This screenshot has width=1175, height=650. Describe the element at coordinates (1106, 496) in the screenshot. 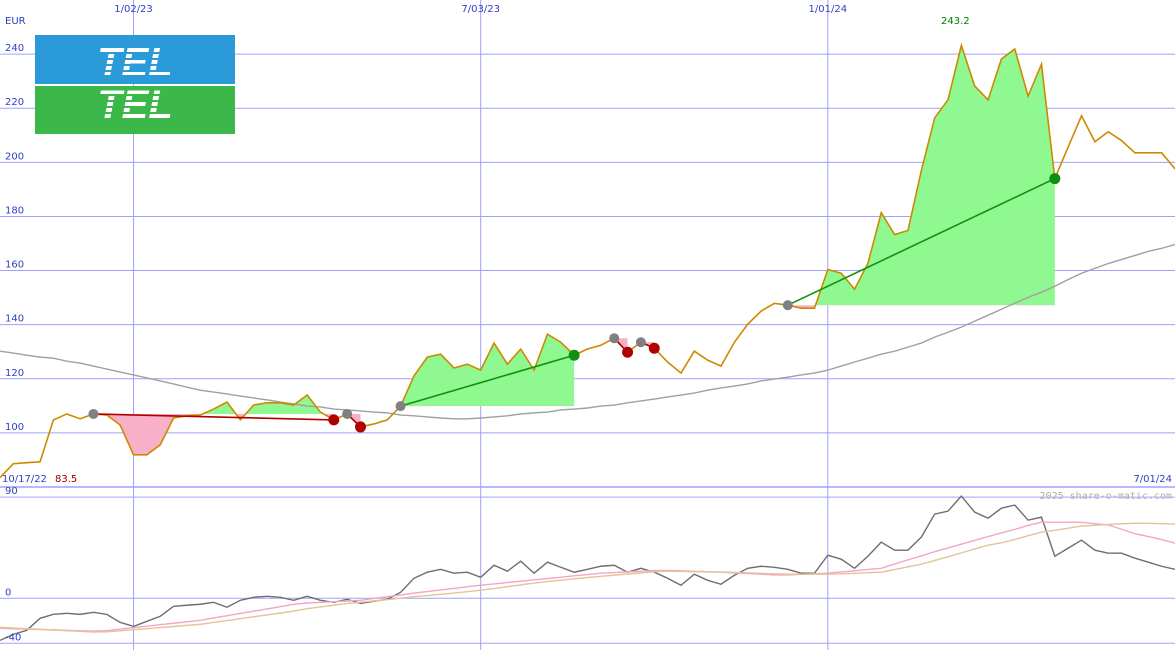

I see `watermark: 2025 share-o-matic.com` at that location.